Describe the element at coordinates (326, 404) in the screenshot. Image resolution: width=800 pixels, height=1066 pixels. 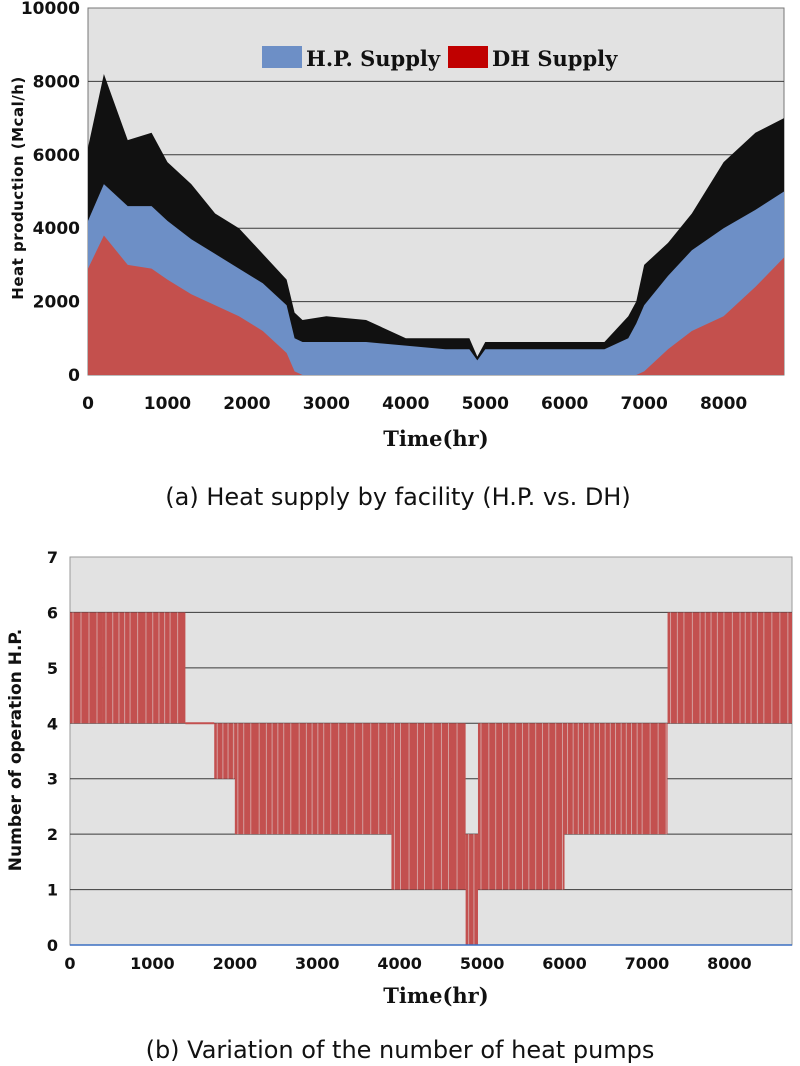
I see `chart-a-x-tick-label: 3000` at that location.